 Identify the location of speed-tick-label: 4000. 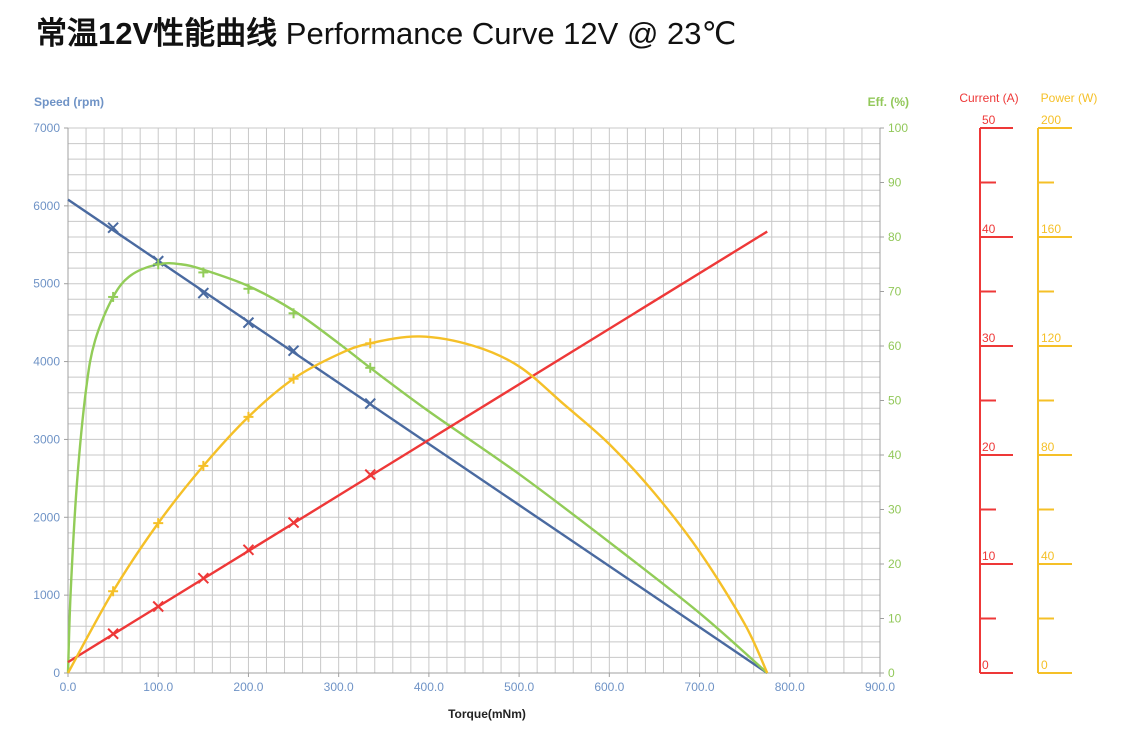
(46, 362).